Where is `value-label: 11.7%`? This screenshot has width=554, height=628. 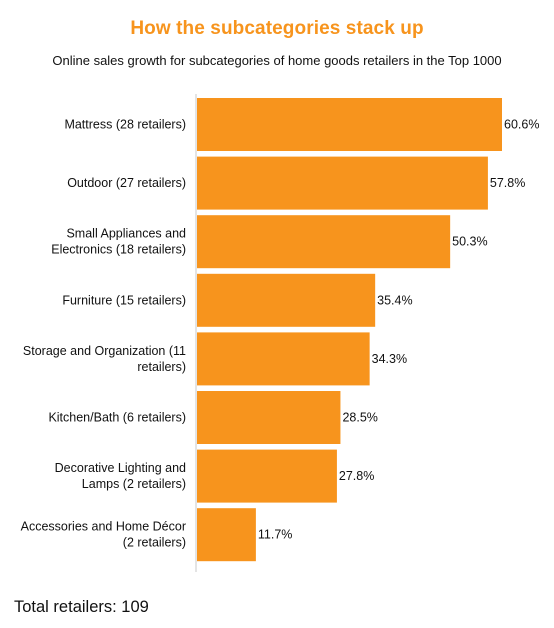 value-label: 11.7% is located at coordinates (275, 535).